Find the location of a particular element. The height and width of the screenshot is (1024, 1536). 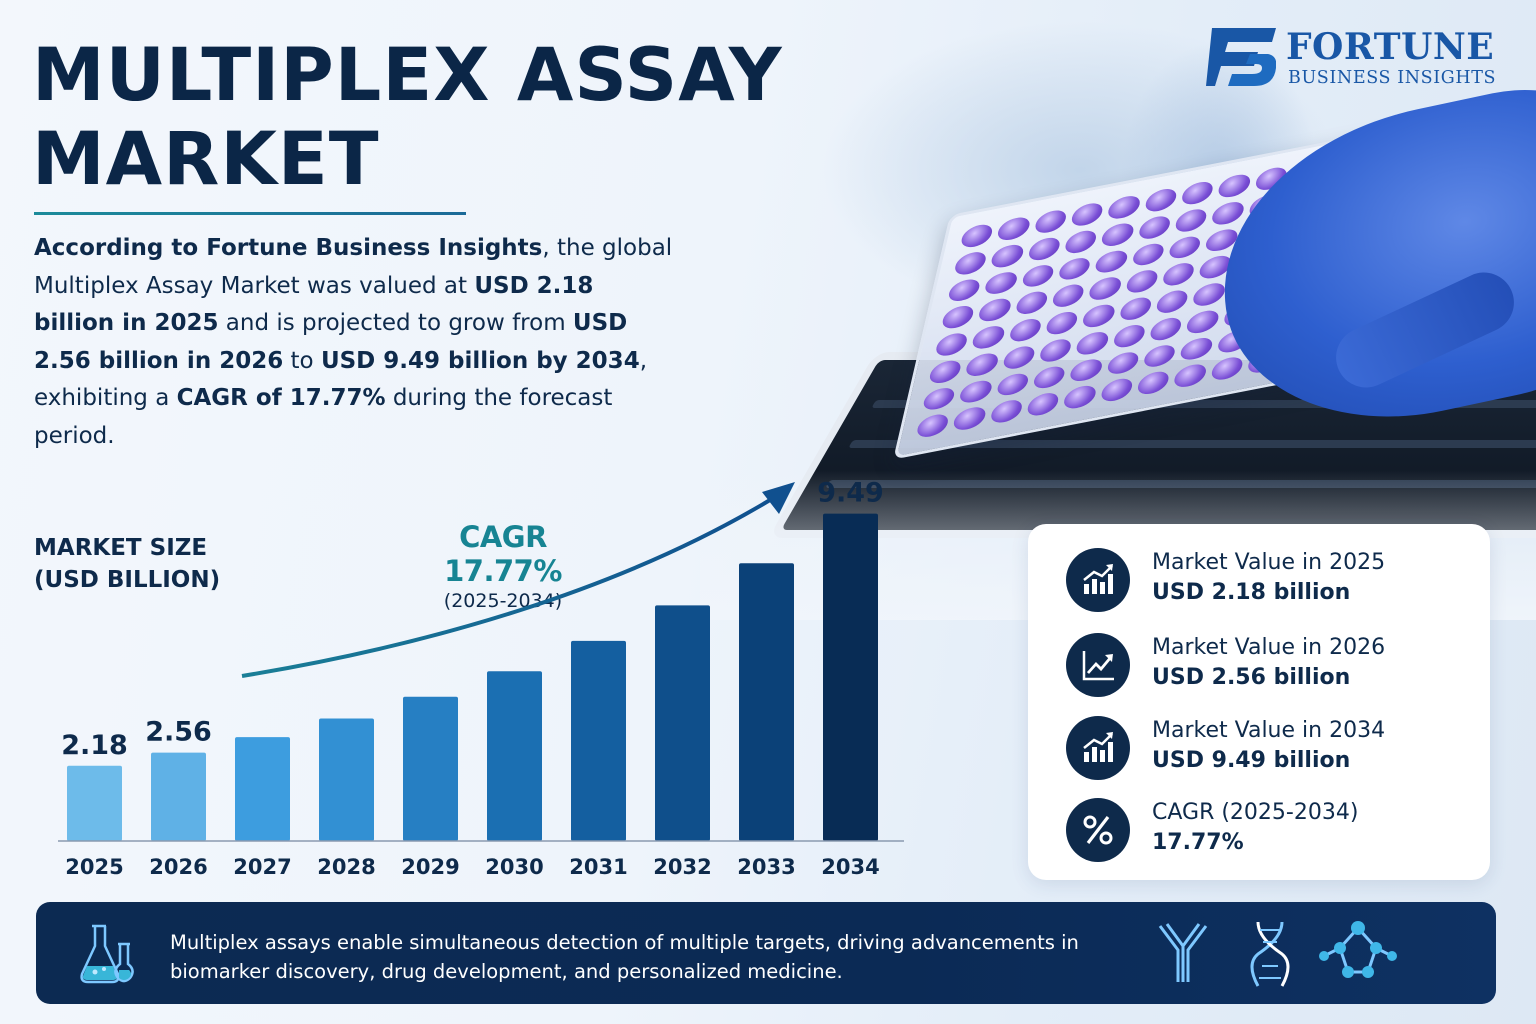

bar-2034 is located at coordinates (850, 677).